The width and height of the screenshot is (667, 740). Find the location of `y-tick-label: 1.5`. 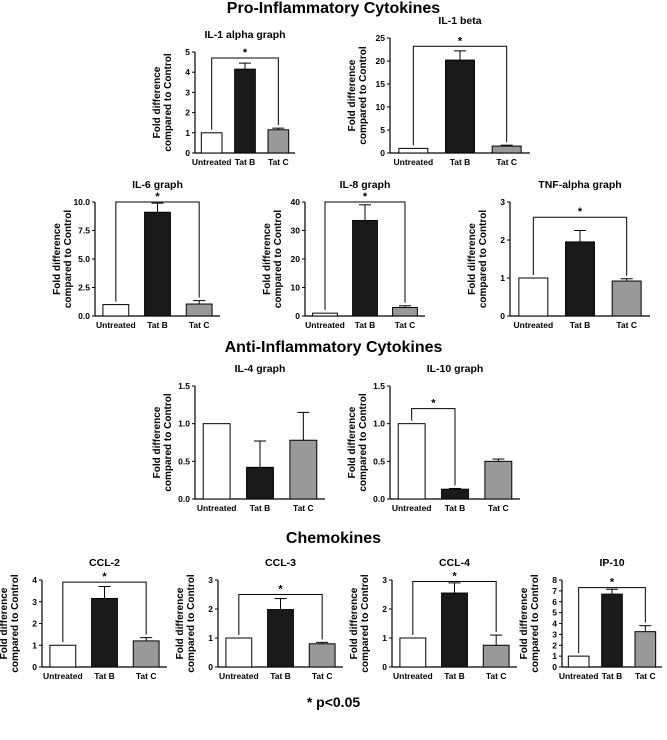

y-tick-label: 1.5 is located at coordinates (379, 386).